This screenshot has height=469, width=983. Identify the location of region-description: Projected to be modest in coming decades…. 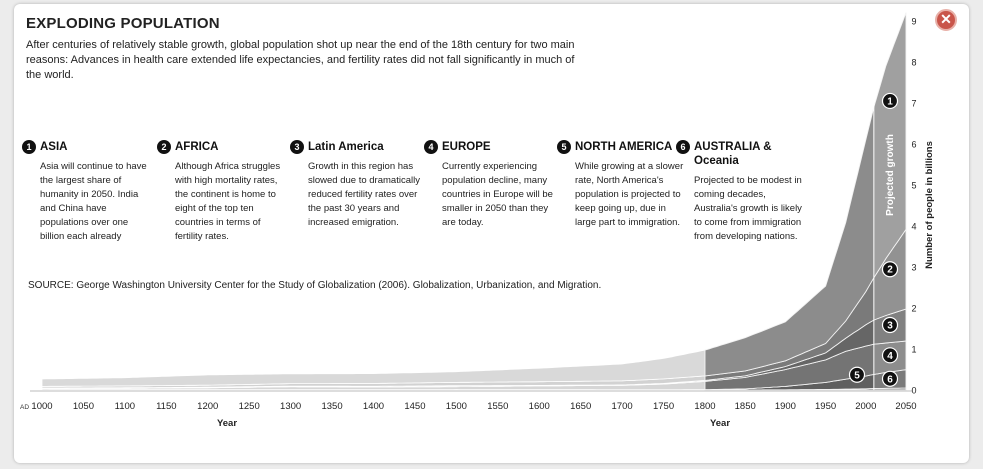
(748, 208).